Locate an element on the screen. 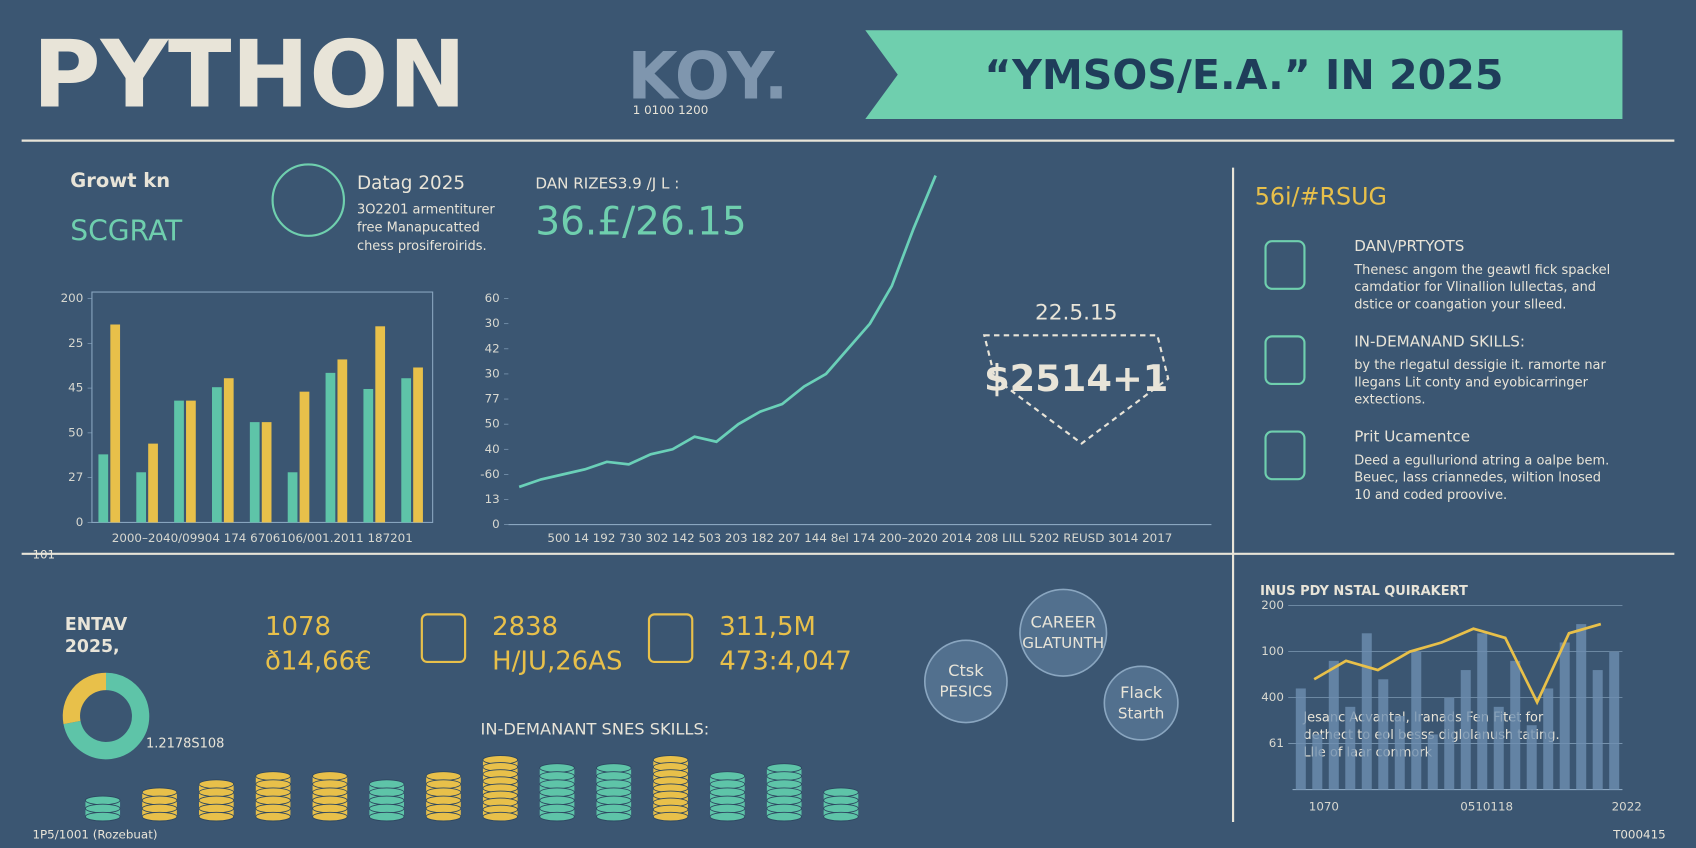 Image resolution: width=1696 pixels, height=848 pixels. stat-value: 473:4,047 is located at coordinates (785, 661).